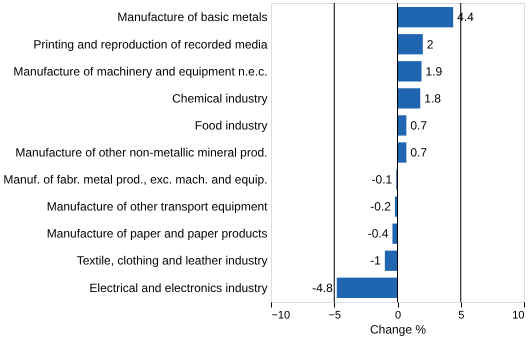  I want to click on y-tick-label: Manuf. of fabr. metal prod., exc. mach. and equip., so click(135, 179).